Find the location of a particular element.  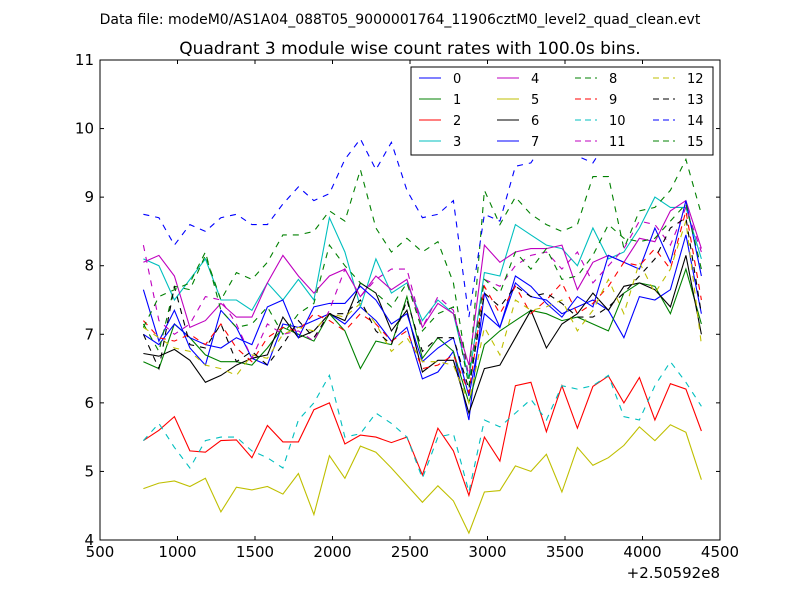

y-tick-label: 6 is located at coordinates (89, 403).